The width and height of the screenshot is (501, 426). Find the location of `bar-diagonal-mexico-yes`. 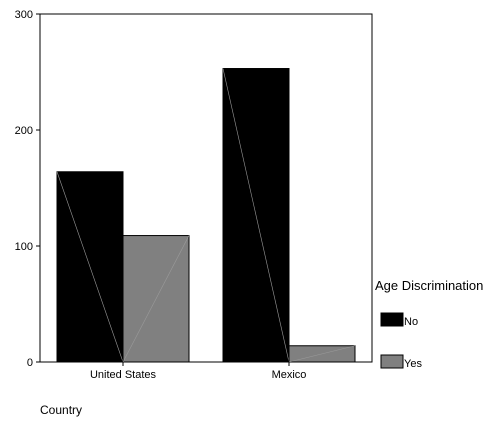

bar-diagonal-mexico-yes is located at coordinates (322, 354).